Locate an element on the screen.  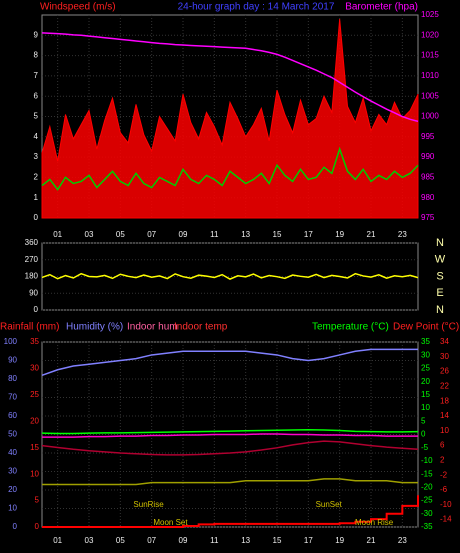
y-tick-label: 80 is located at coordinates (12, 378).